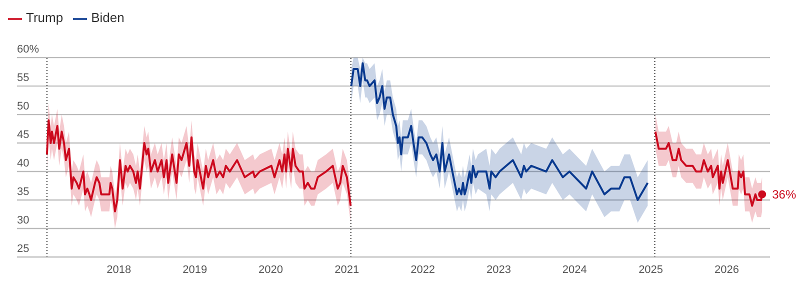  What do you see at coordinates (271, 270) in the screenshot?
I see `x-tick-label: 2020` at bounding box center [271, 270].